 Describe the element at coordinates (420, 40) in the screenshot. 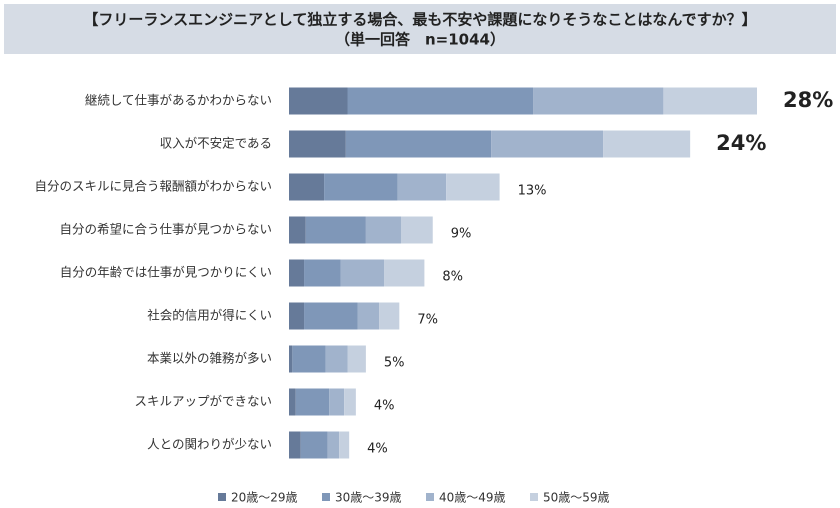

I see `chart-subtitle: （単一回答 n=1044）` at that location.